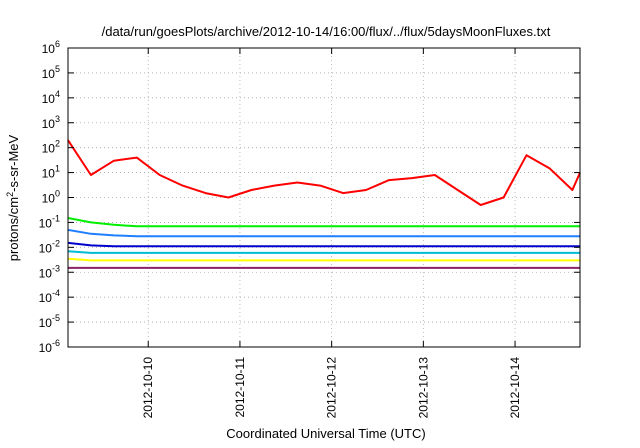 This screenshot has height=448, width=640. Describe the element at coordinates (57, 194) in the screenshot. I see `y-tick-exp: 0` at that location.